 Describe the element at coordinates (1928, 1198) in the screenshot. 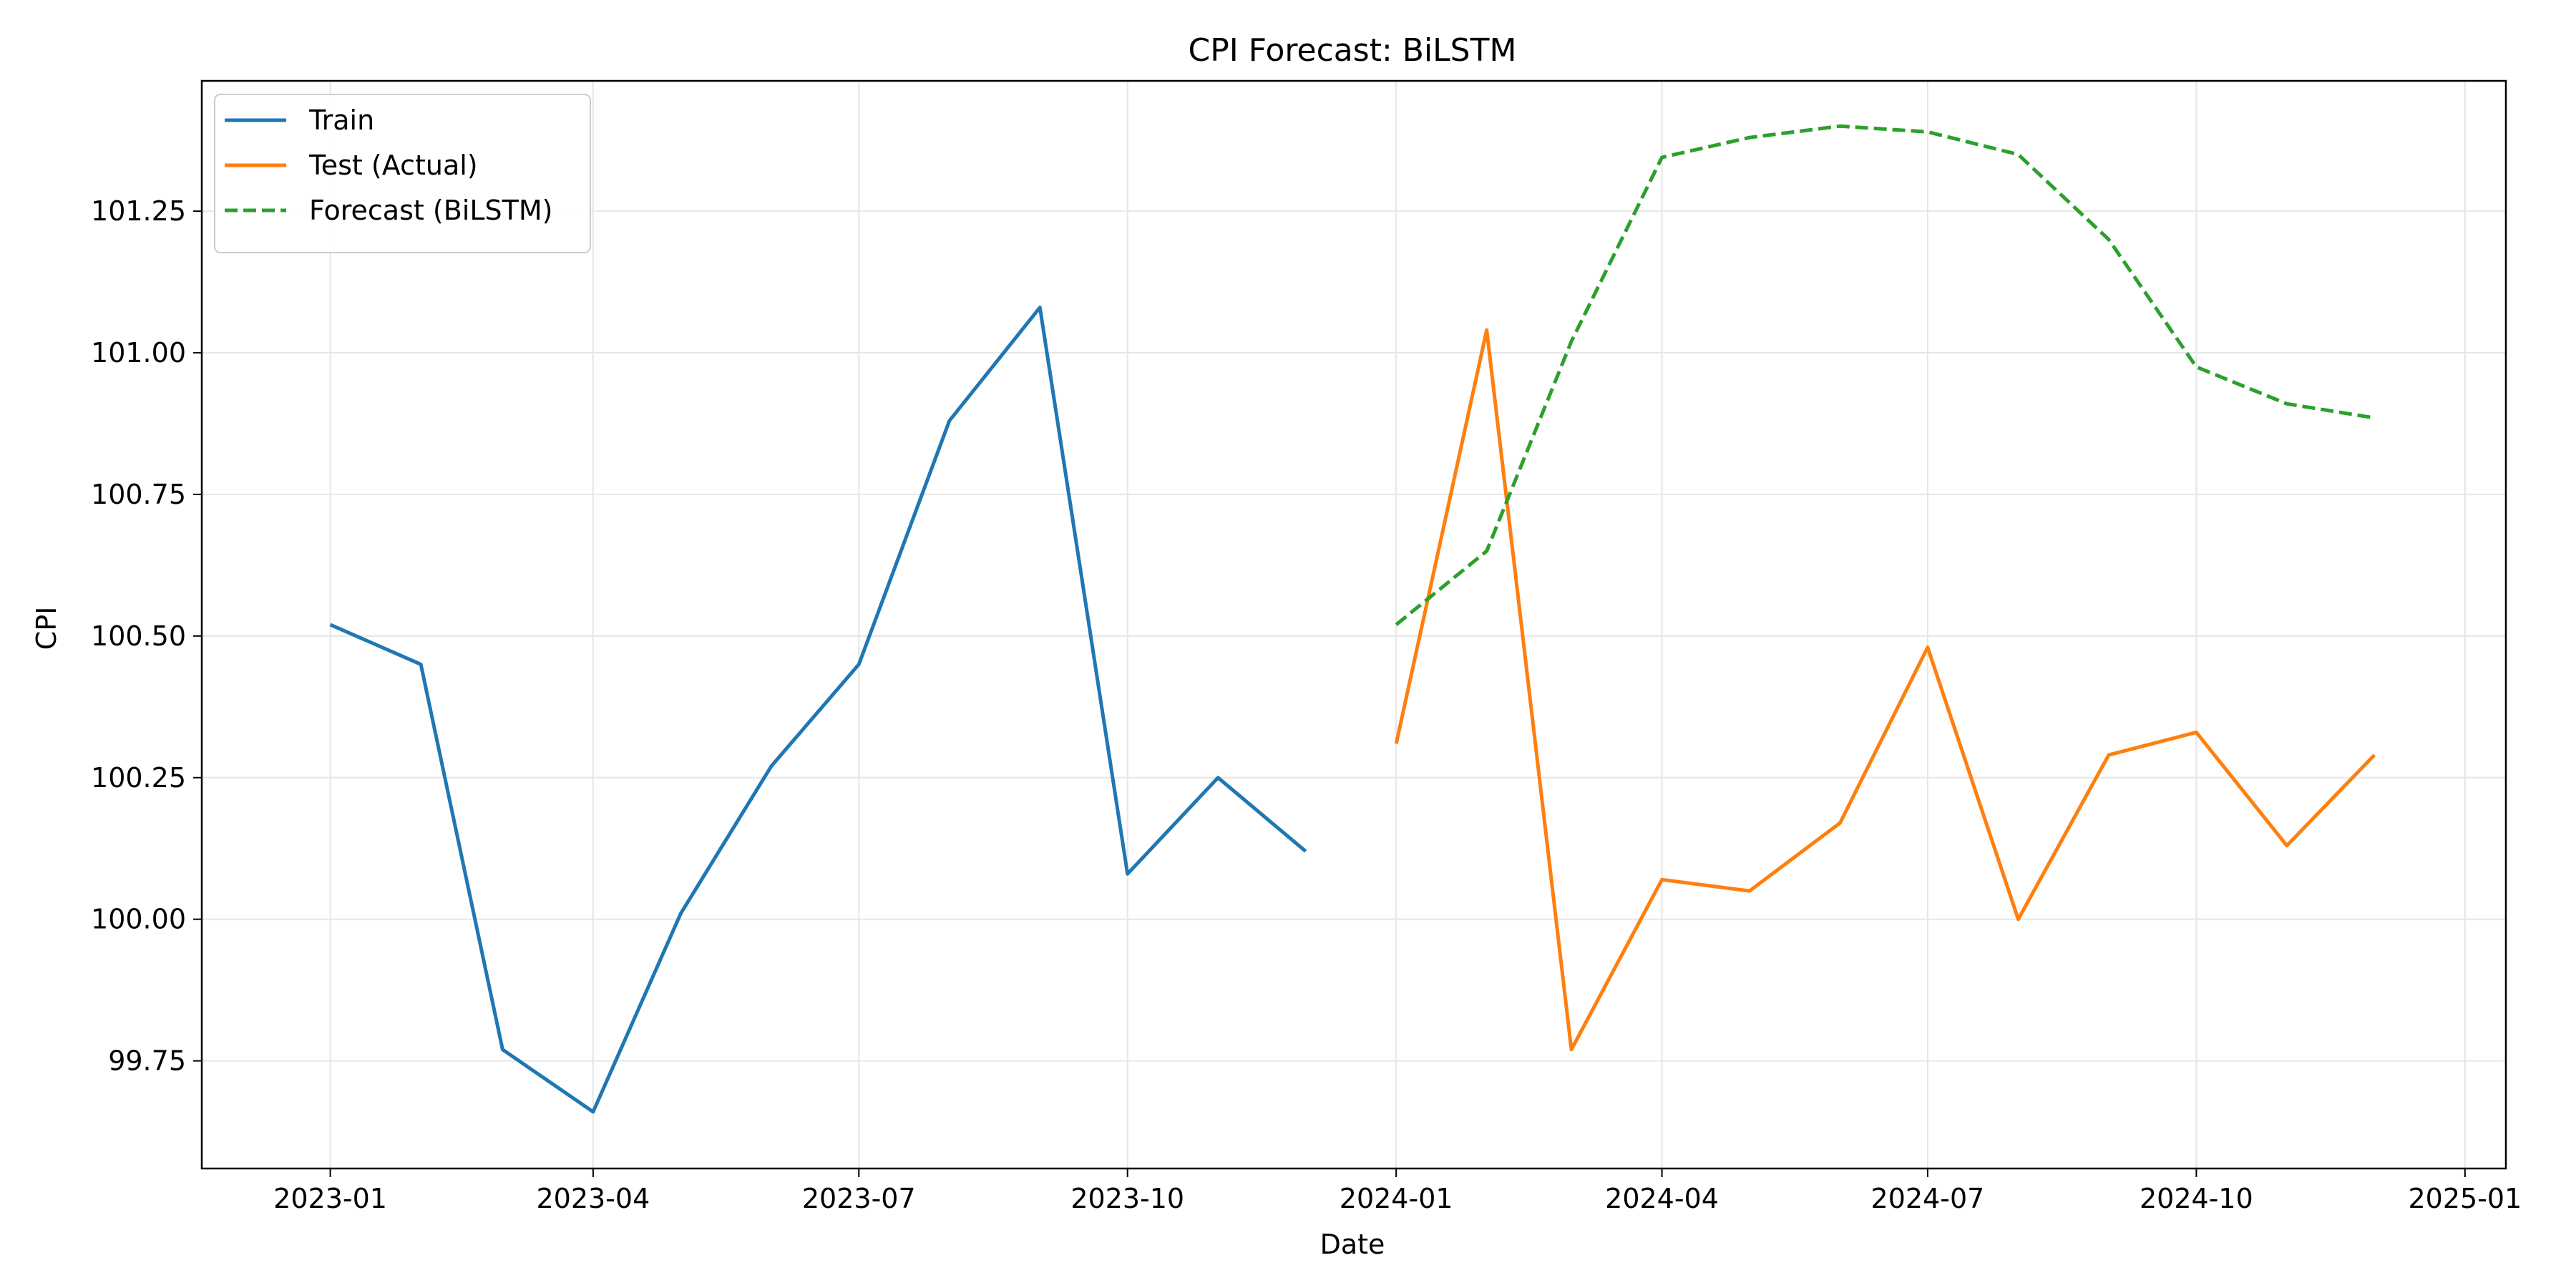

I see `x-tick-label: 2024-07` at that location.